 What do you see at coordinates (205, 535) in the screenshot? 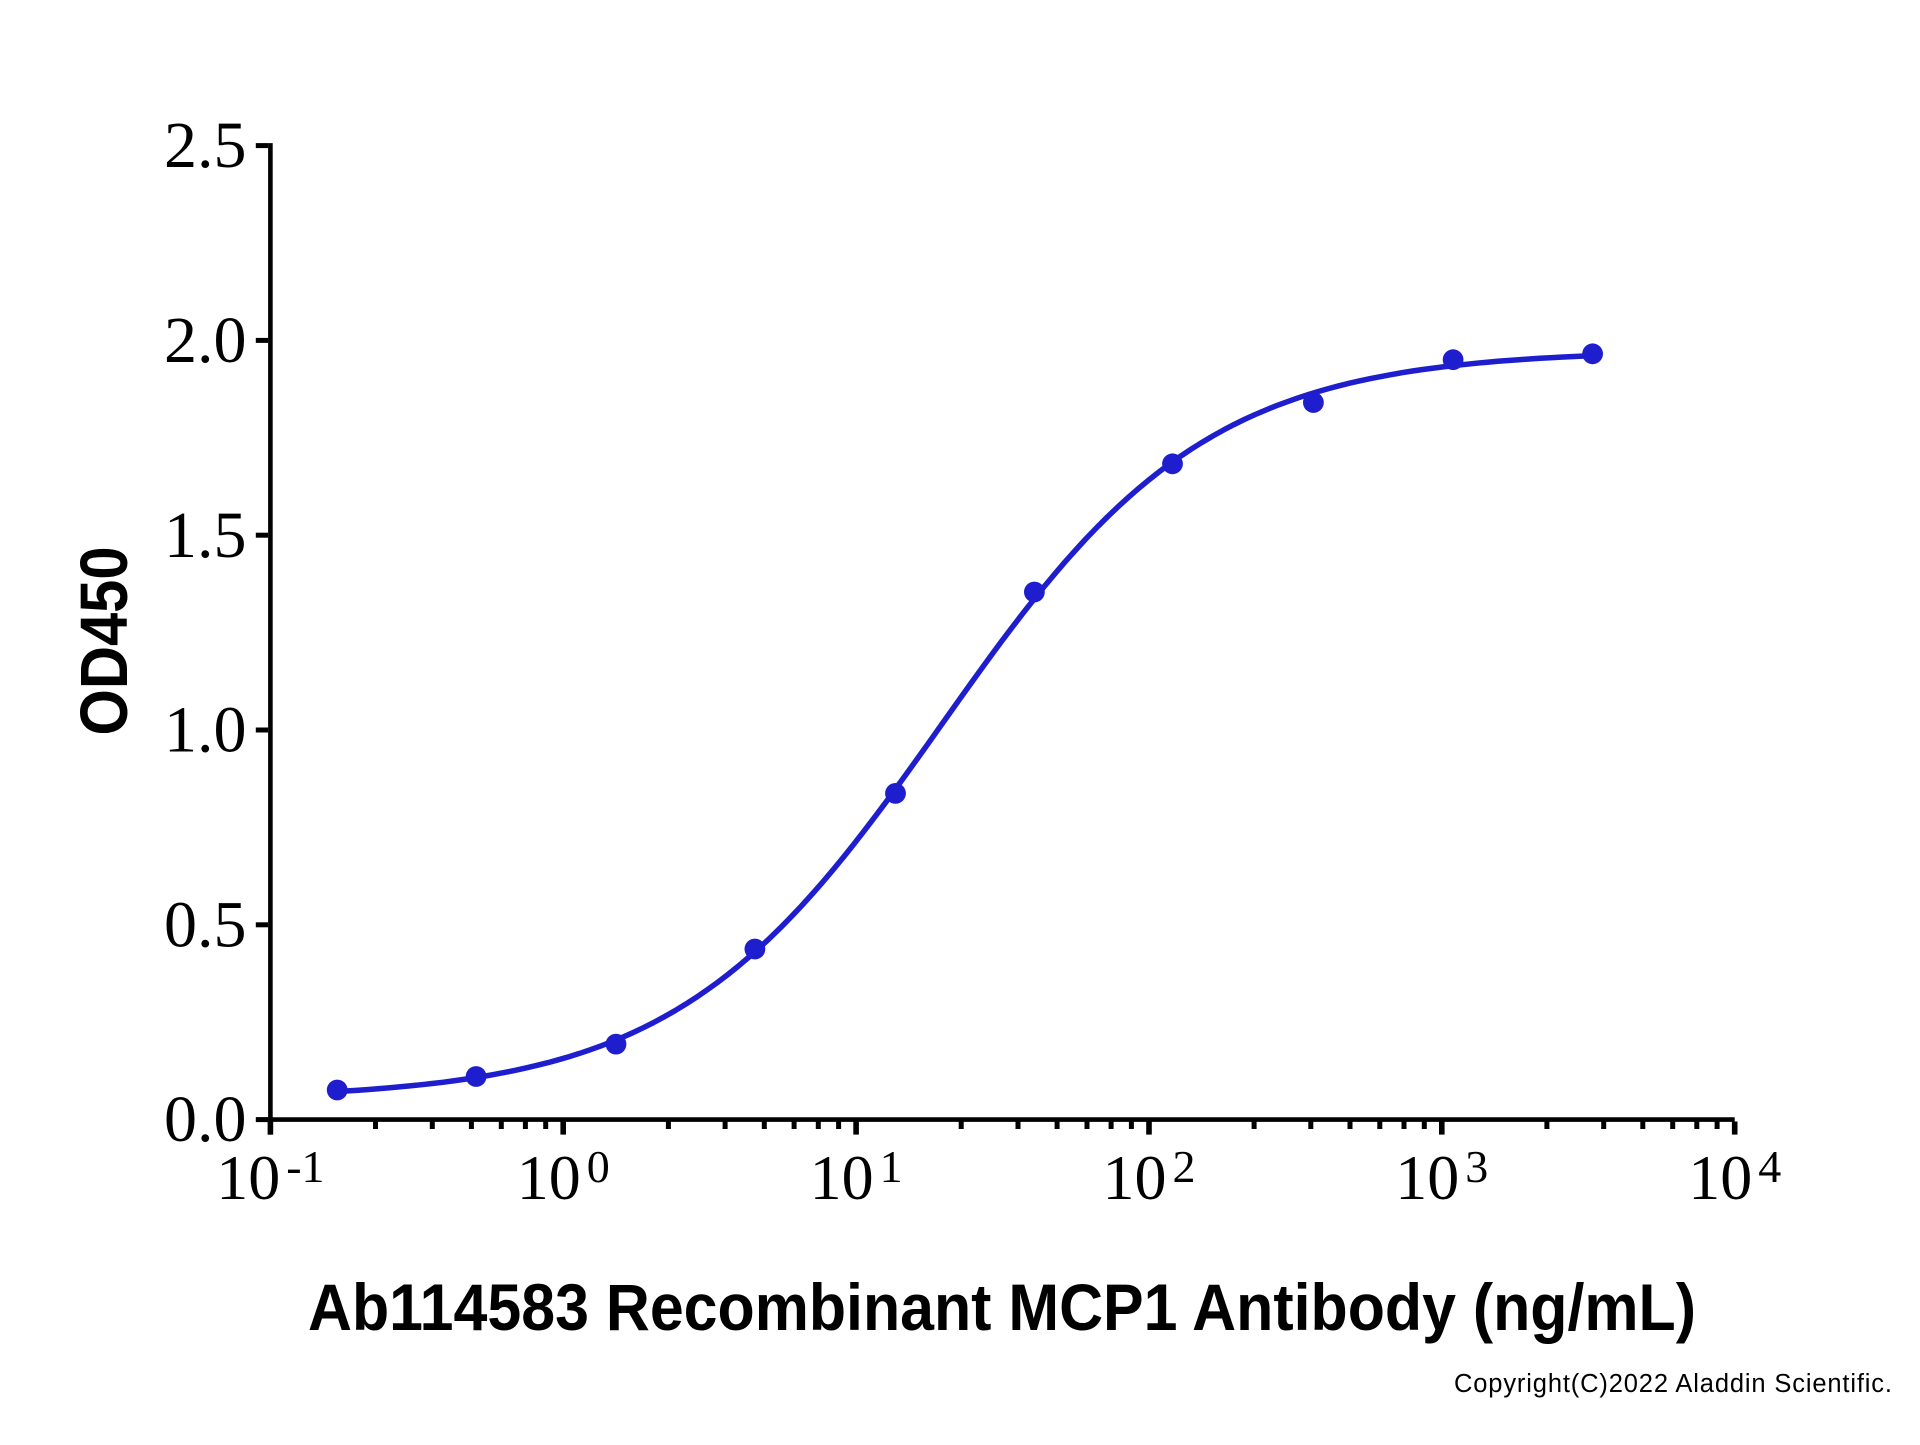
I see `svg-text: 1.5` at bounding box center [205, 535].